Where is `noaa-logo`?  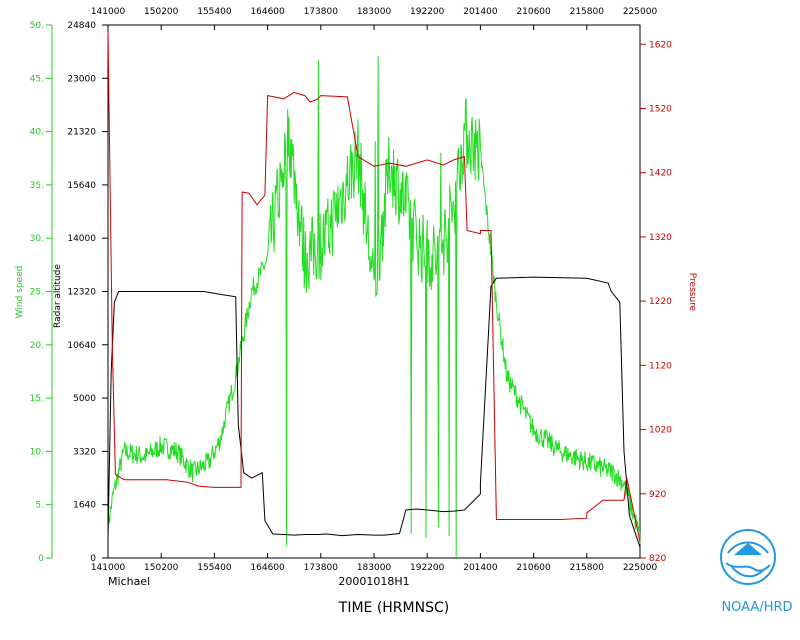
noaa-logo is located at coordinates (748, 557).